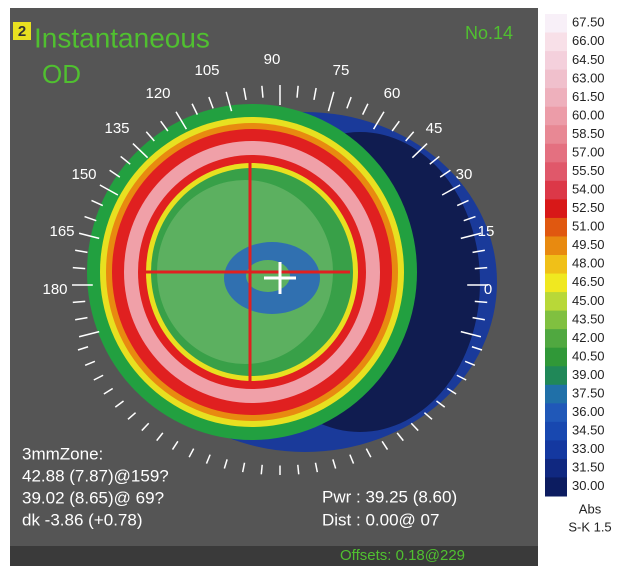  Describe the element at coordinates (341, 70) in the screenshot. I see `angle-label: 75` at that location.